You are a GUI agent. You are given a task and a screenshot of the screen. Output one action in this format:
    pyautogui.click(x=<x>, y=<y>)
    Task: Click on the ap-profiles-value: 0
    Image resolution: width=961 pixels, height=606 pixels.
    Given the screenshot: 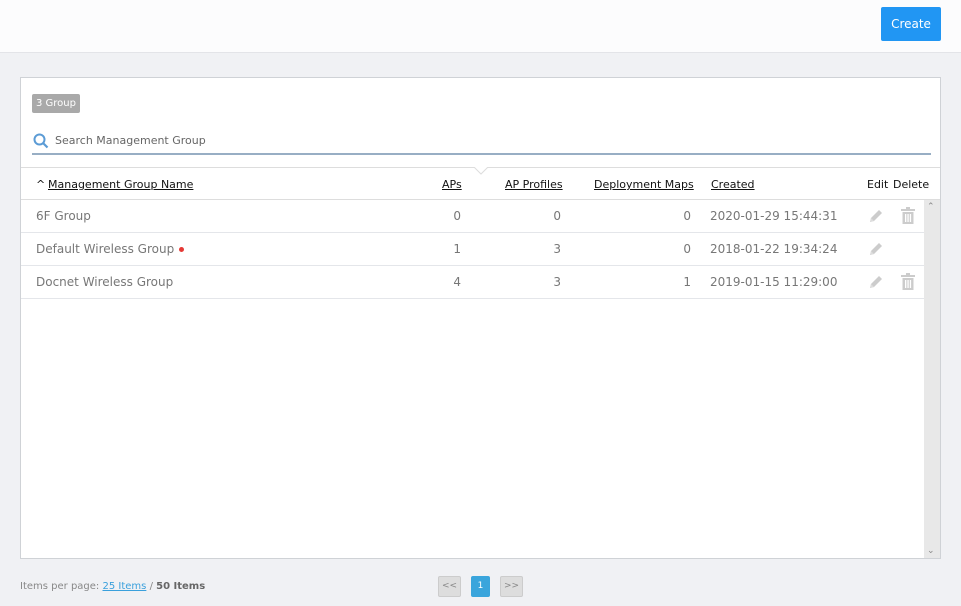 What is the action you would take?
    pyautogui.click(x=557, y=216)
    